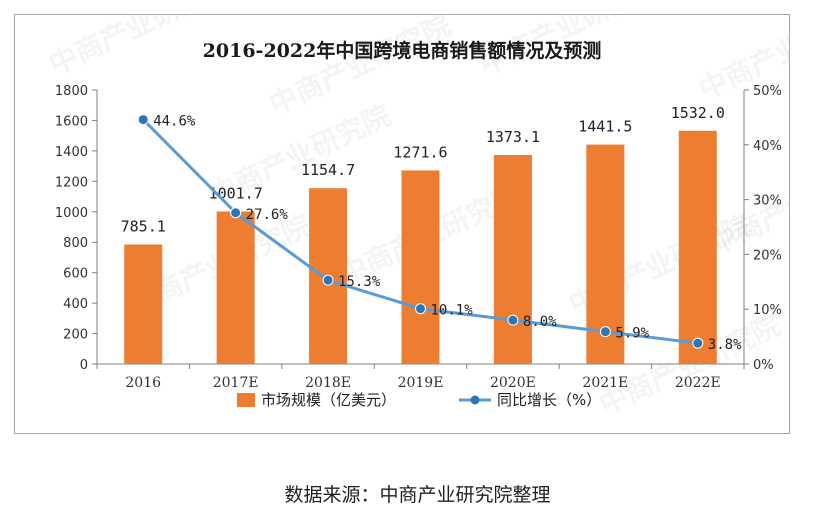 Image resolution: width=835 pixels, height=527 pixels. Describe the element at coordinates (75, 274) in the screenshot. I see `left-tick-label: 600` at that location.